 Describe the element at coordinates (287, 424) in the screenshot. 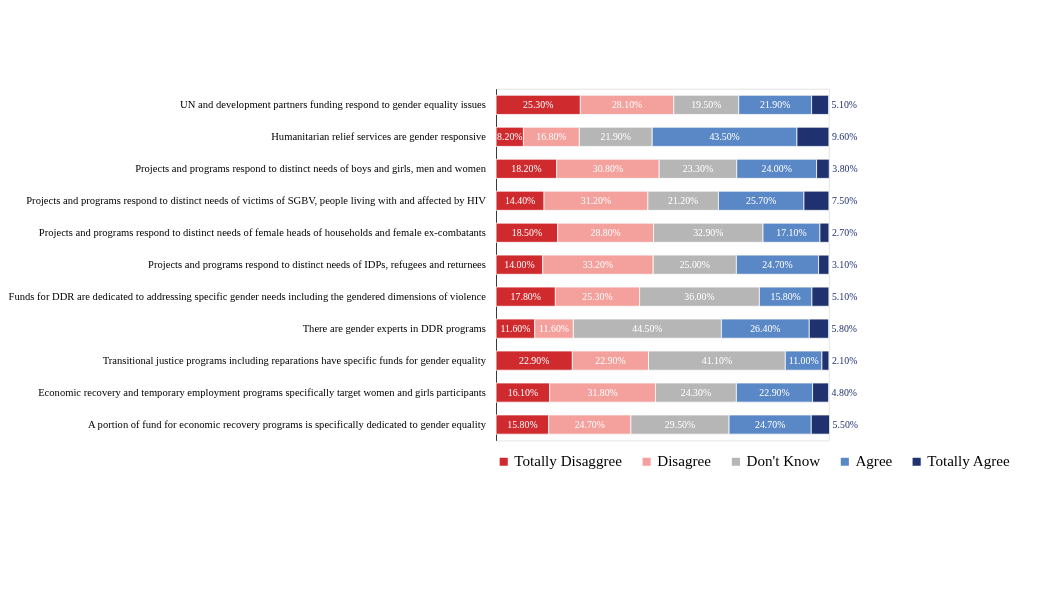

I see `y-tick-label: A portion of fund for economic recovery programs is specifically dedicated to gender equality` at that location.